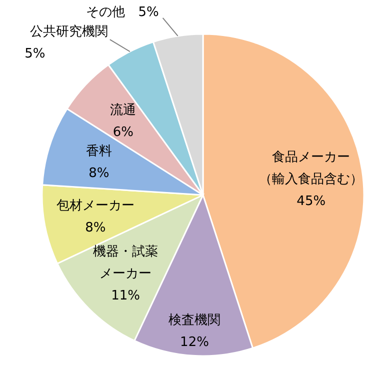  I want to click on data-label: 6%, so click(123, 132).